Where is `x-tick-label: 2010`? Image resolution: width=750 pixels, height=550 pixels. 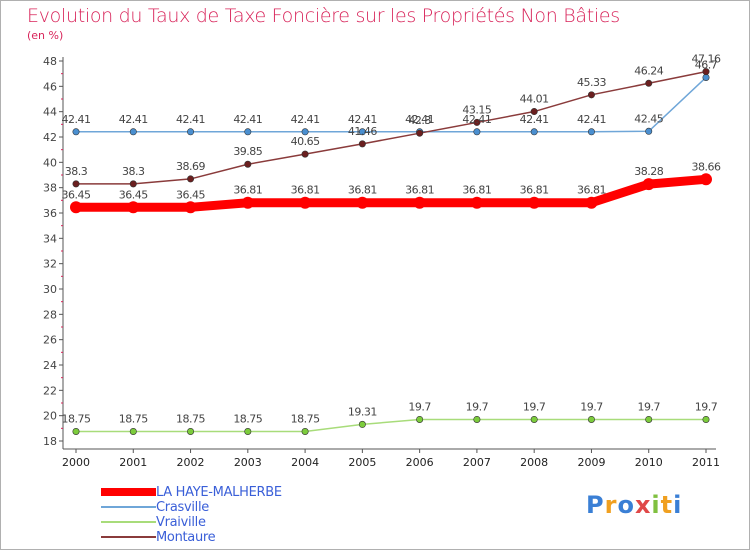 x-tick-label: 2010 is located at coordinates (649, 462).